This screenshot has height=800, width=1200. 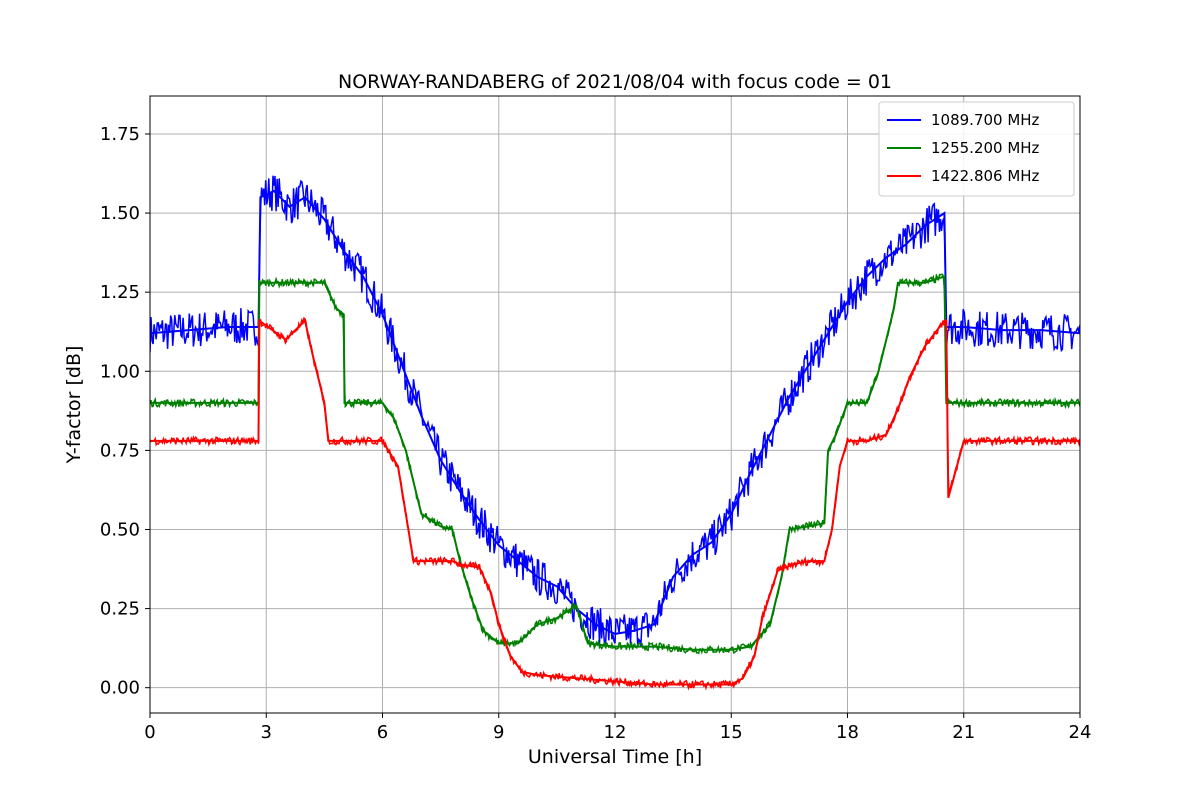 What do you see at coordinates (985, 176) in the screenshot?
I see `legend-label: 1422.806 MHz` at bounding box center [985, 176].